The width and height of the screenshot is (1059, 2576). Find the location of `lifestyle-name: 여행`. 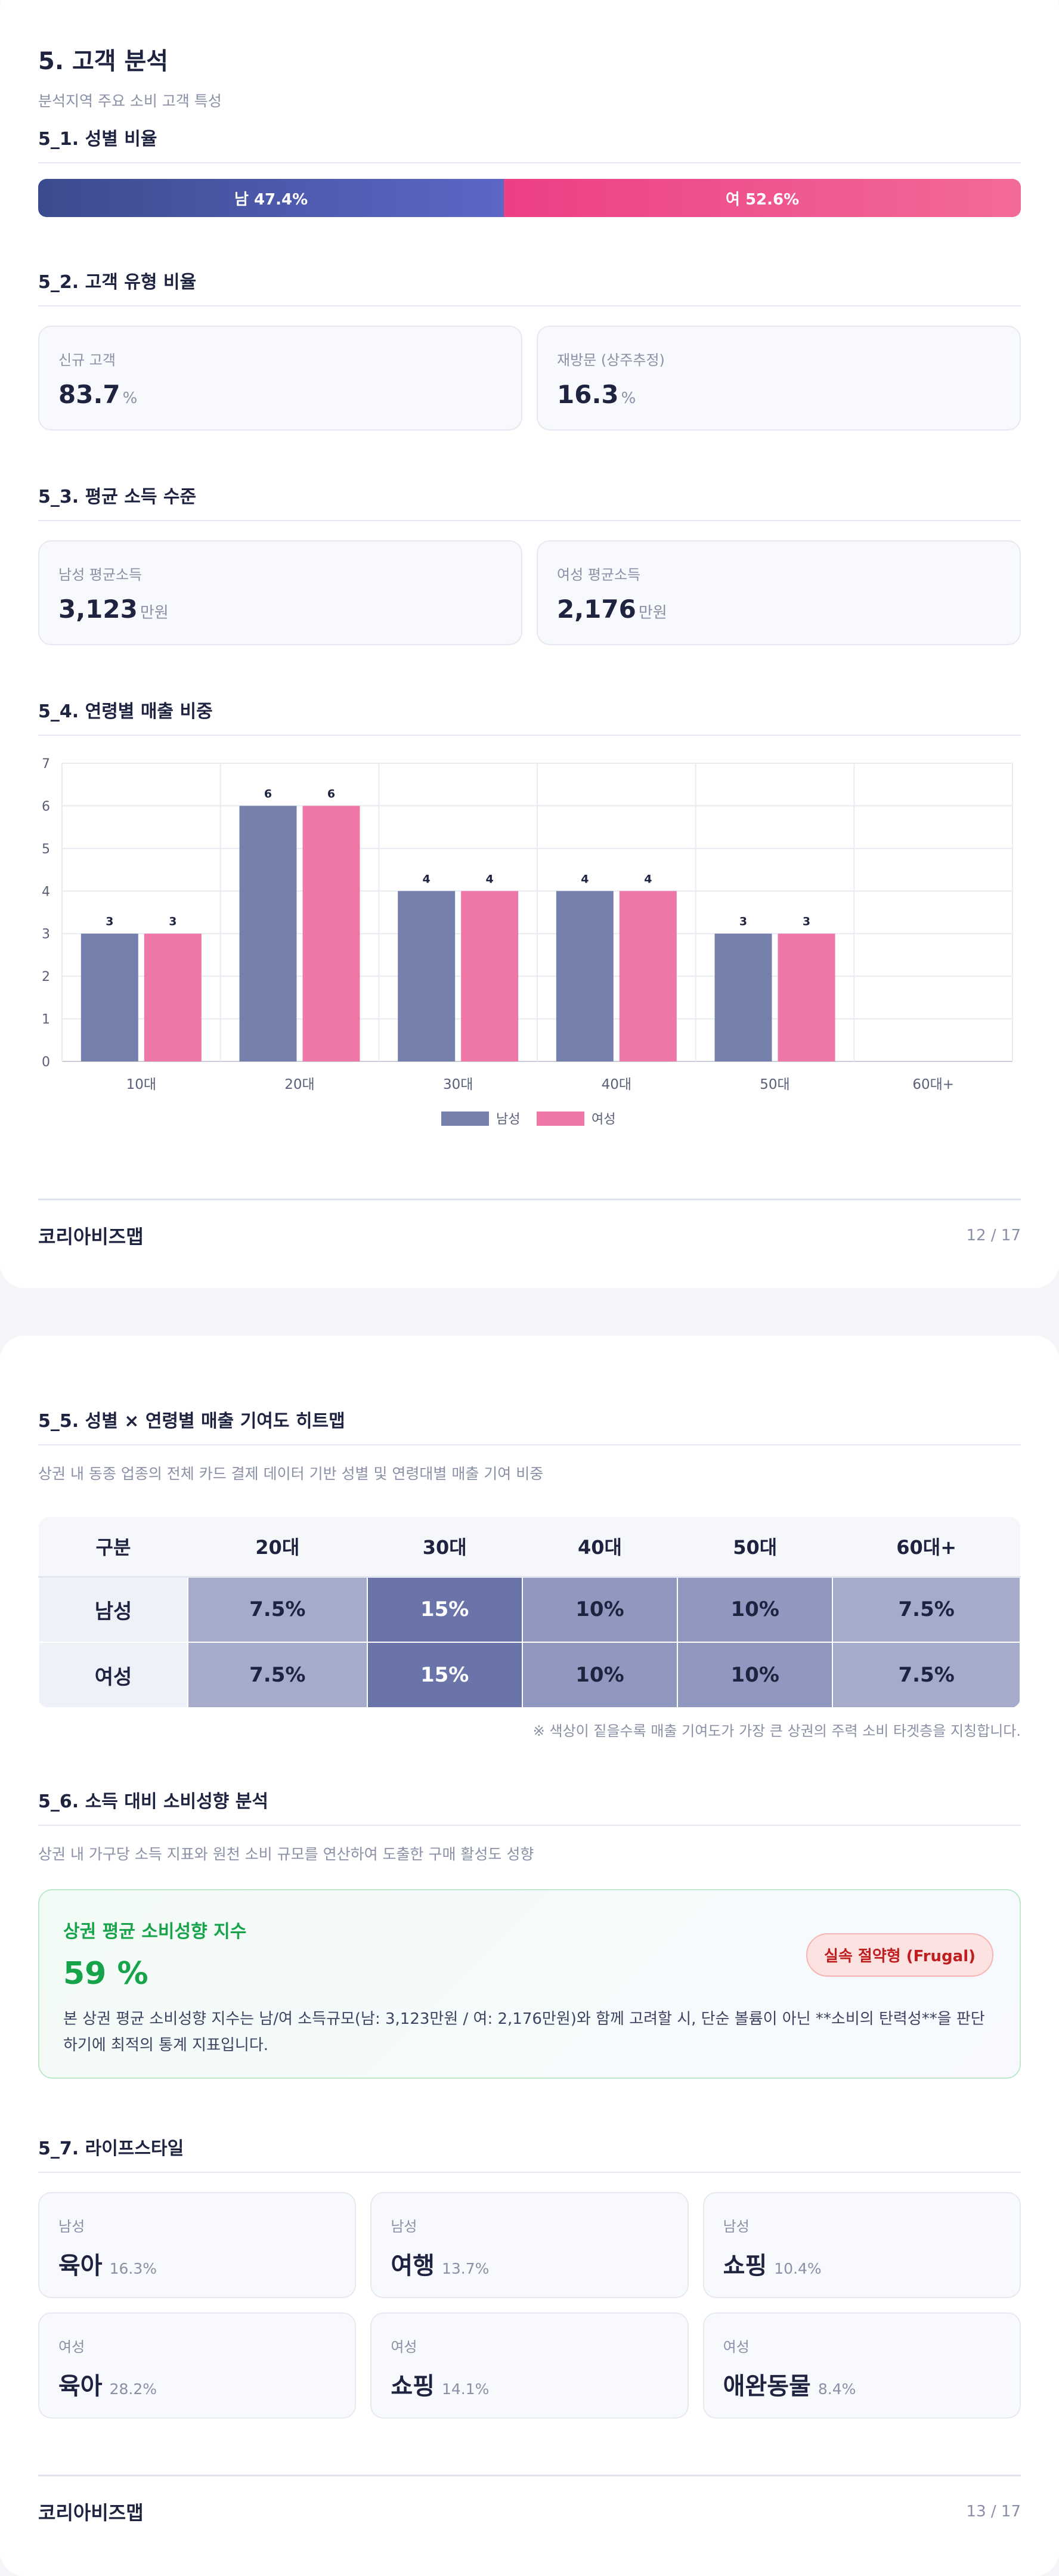

lifestyle-name: 여행 is located at coordinates (413, 2266).